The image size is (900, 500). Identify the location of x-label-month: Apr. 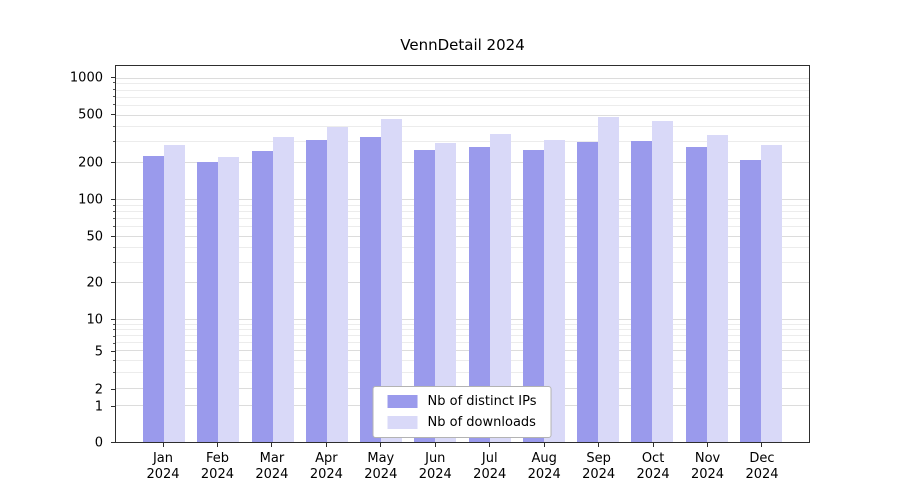
(326, 458).